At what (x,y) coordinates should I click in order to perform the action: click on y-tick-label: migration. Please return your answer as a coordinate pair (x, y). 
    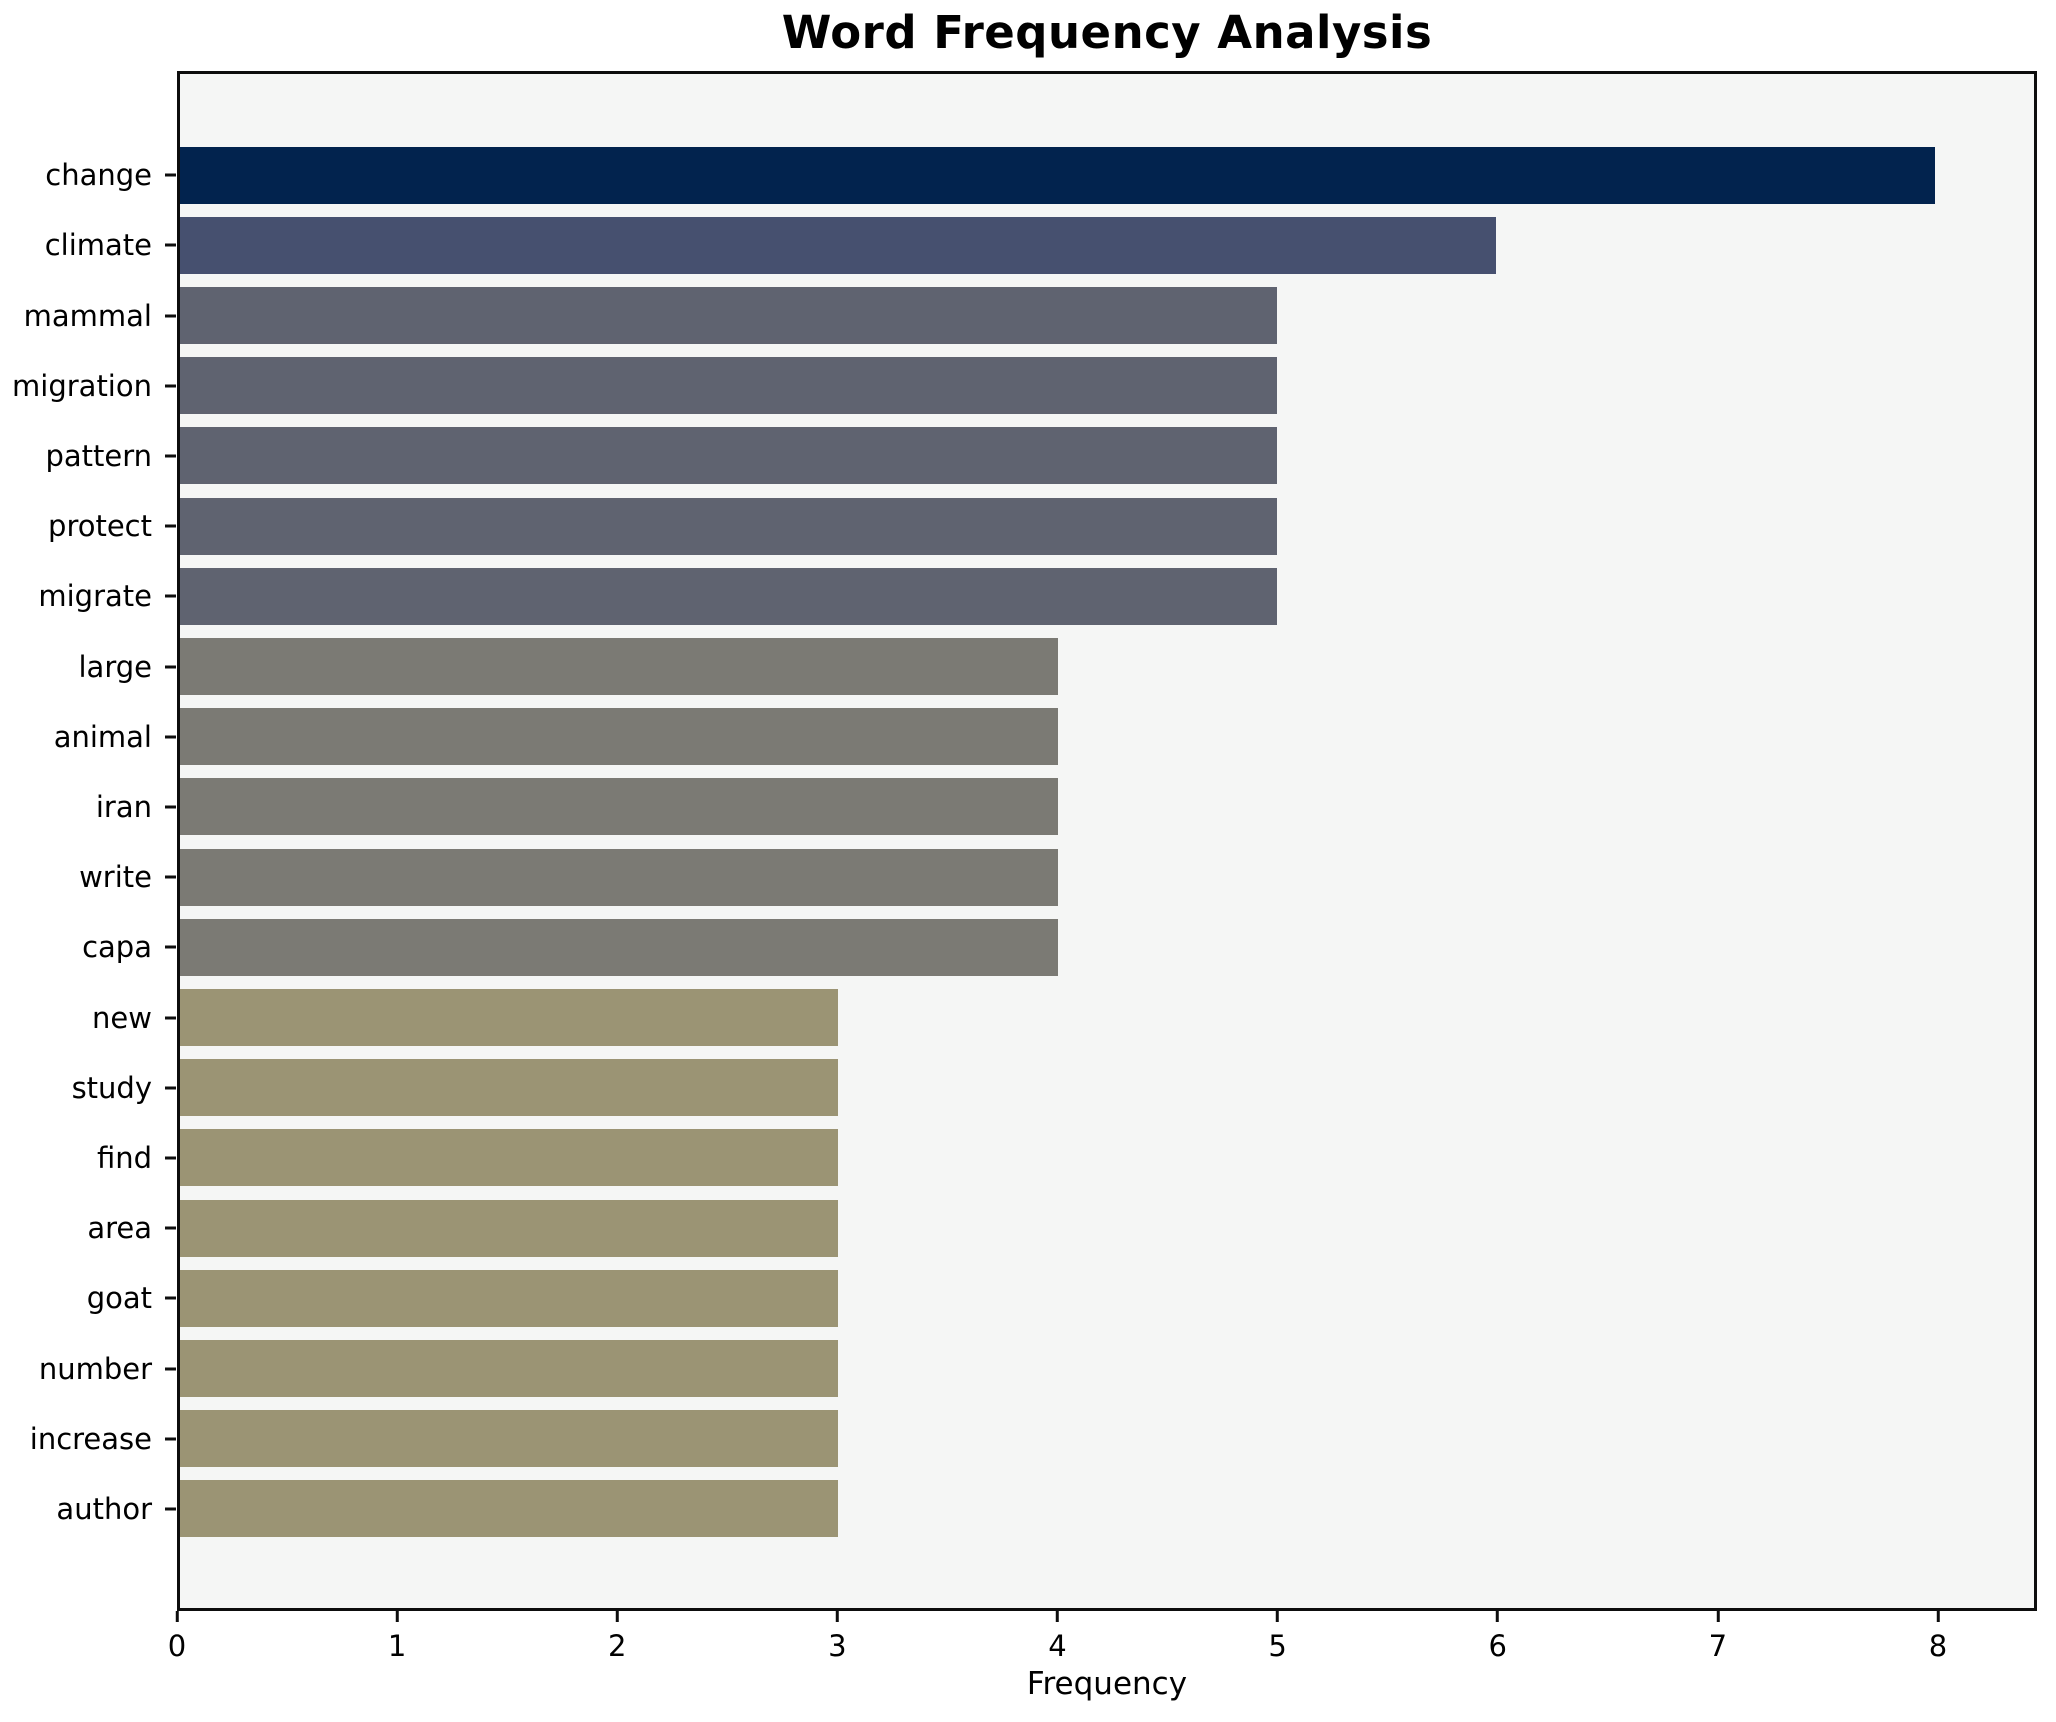
    Looking at the image, I should click on (82, 385).